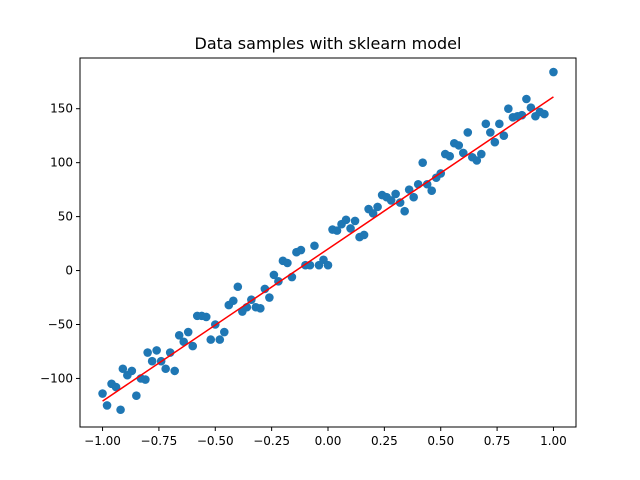  I want to click on x-tick-label: 0.00, so click(328, 441).